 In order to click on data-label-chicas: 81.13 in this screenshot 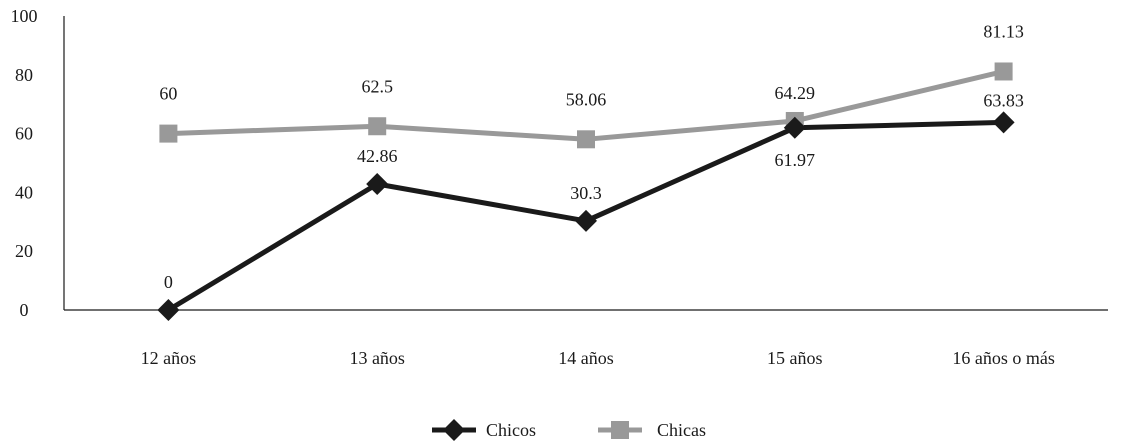, I will do `click(1003, 31)`.